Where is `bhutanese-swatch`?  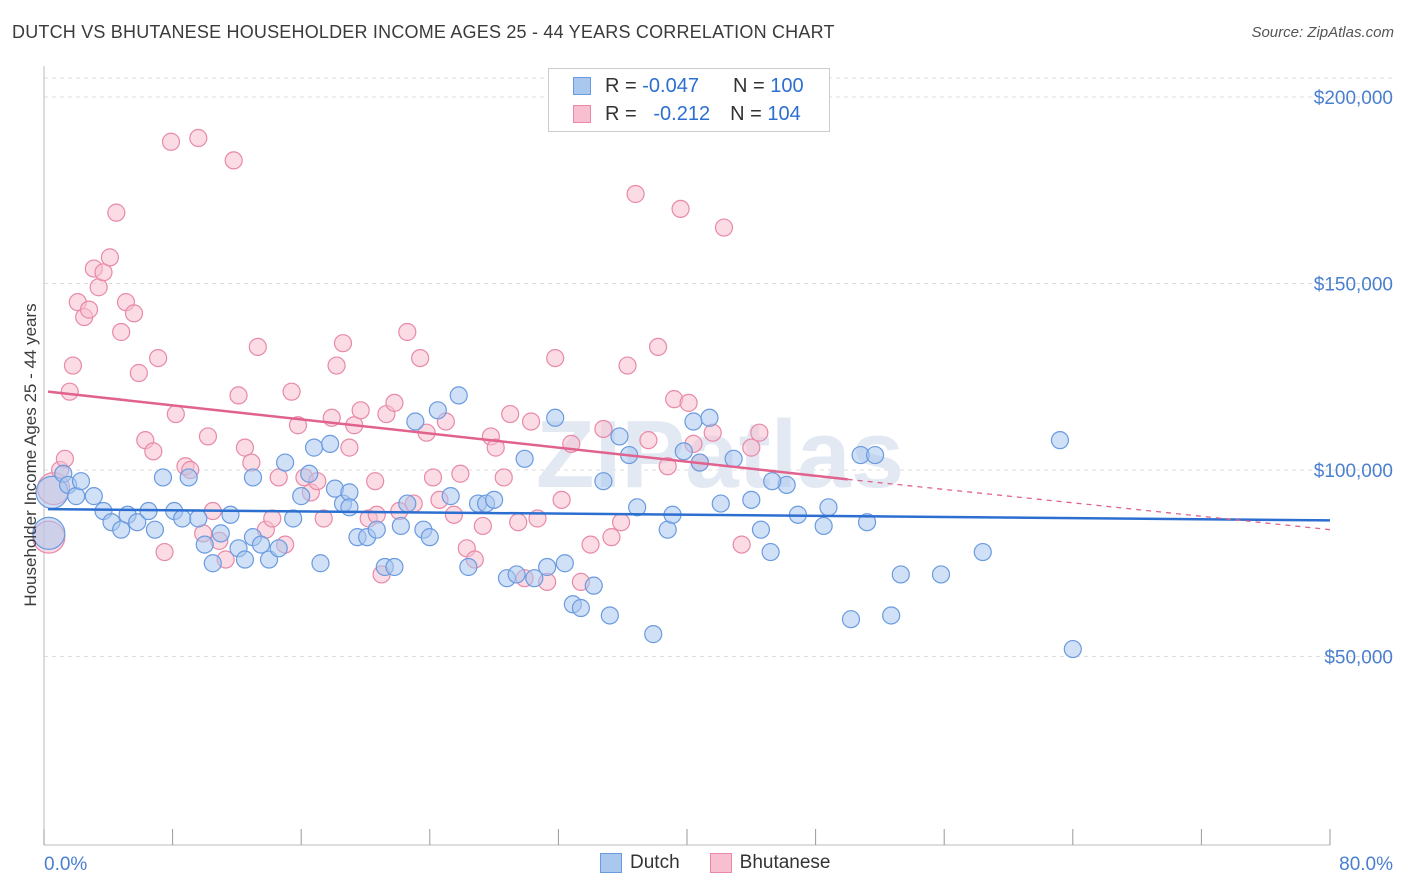 bhutanese-swatch is located at coordinates (582, 114).